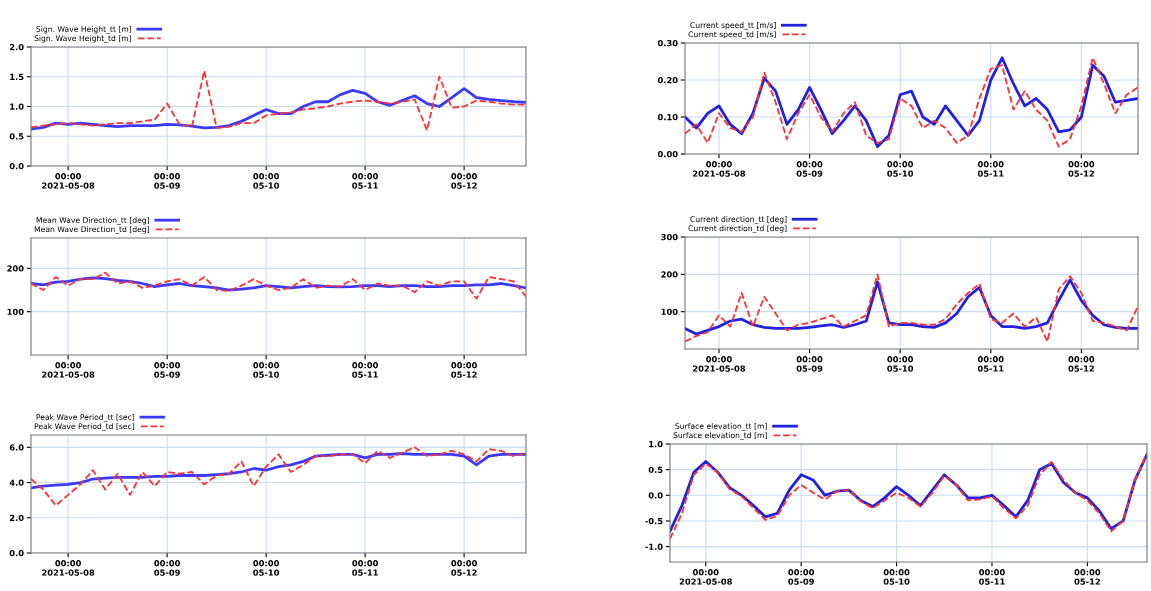 This screenshot has height=591, width=1151. I want to click on y-tick-label: 4.0, so click(16, 482).